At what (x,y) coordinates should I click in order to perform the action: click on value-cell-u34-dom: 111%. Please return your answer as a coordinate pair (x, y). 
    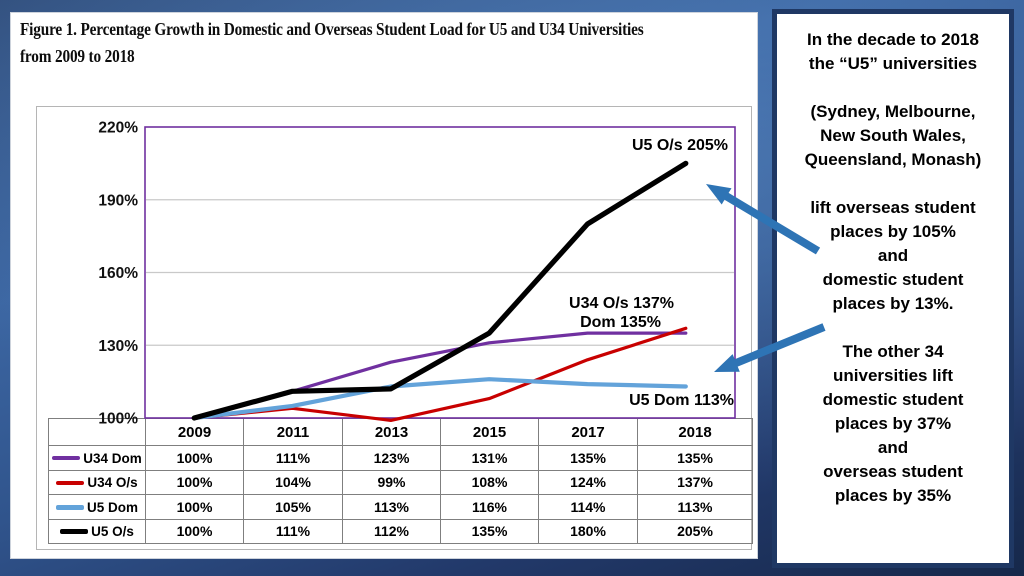
    Looking at the image, I should click on (293, 458).